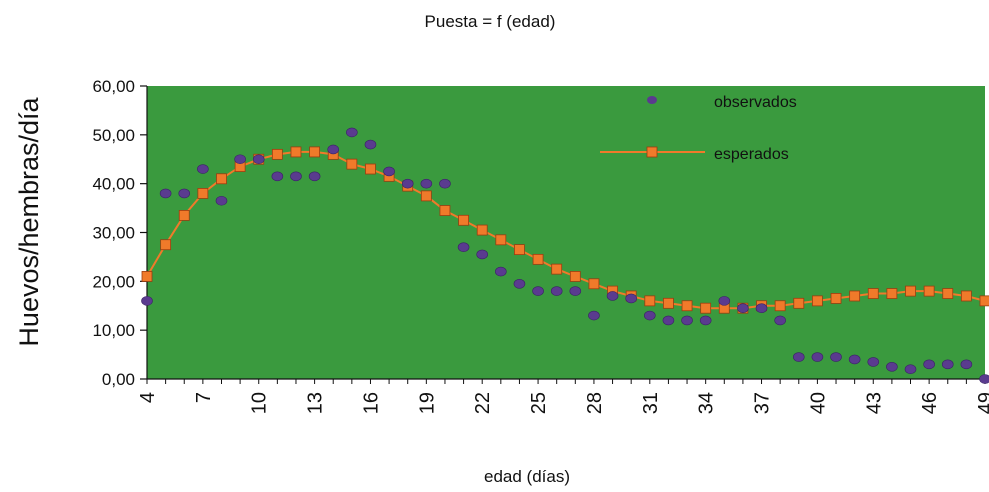 Image resolution: width=989 pixels, height=492 pixels. What do you see at coordinates (113, 184) in the screenshot?
I see `y-tick-label: 40,00` at bounding box center [113, 184].